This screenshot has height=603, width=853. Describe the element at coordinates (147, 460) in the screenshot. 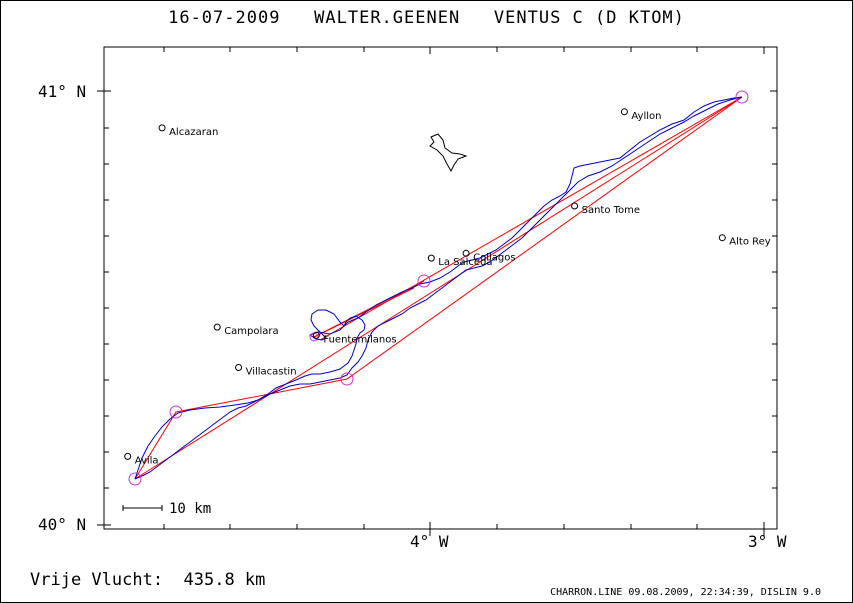

I see `place-label: Avila` at that location.